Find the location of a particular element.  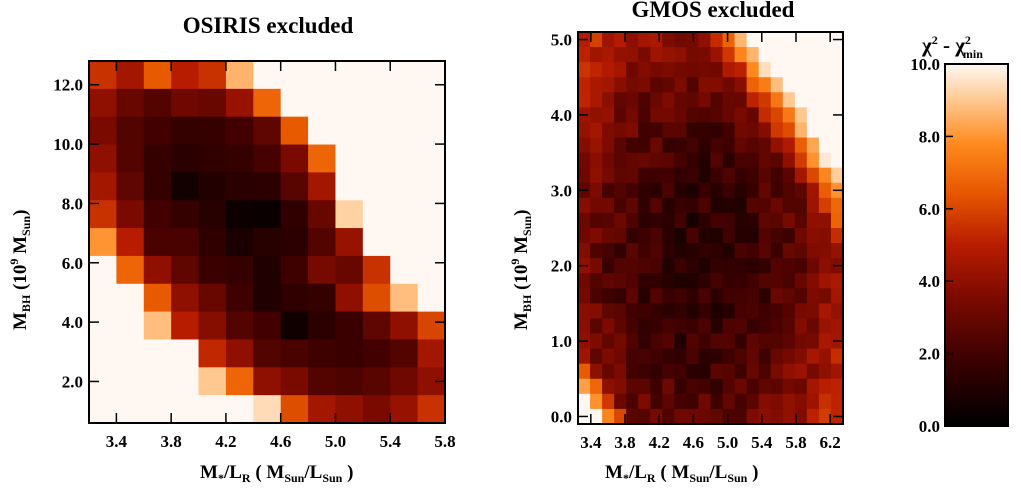

panel2-ytick-label: 1.0 is located at coordinates (561, 341).